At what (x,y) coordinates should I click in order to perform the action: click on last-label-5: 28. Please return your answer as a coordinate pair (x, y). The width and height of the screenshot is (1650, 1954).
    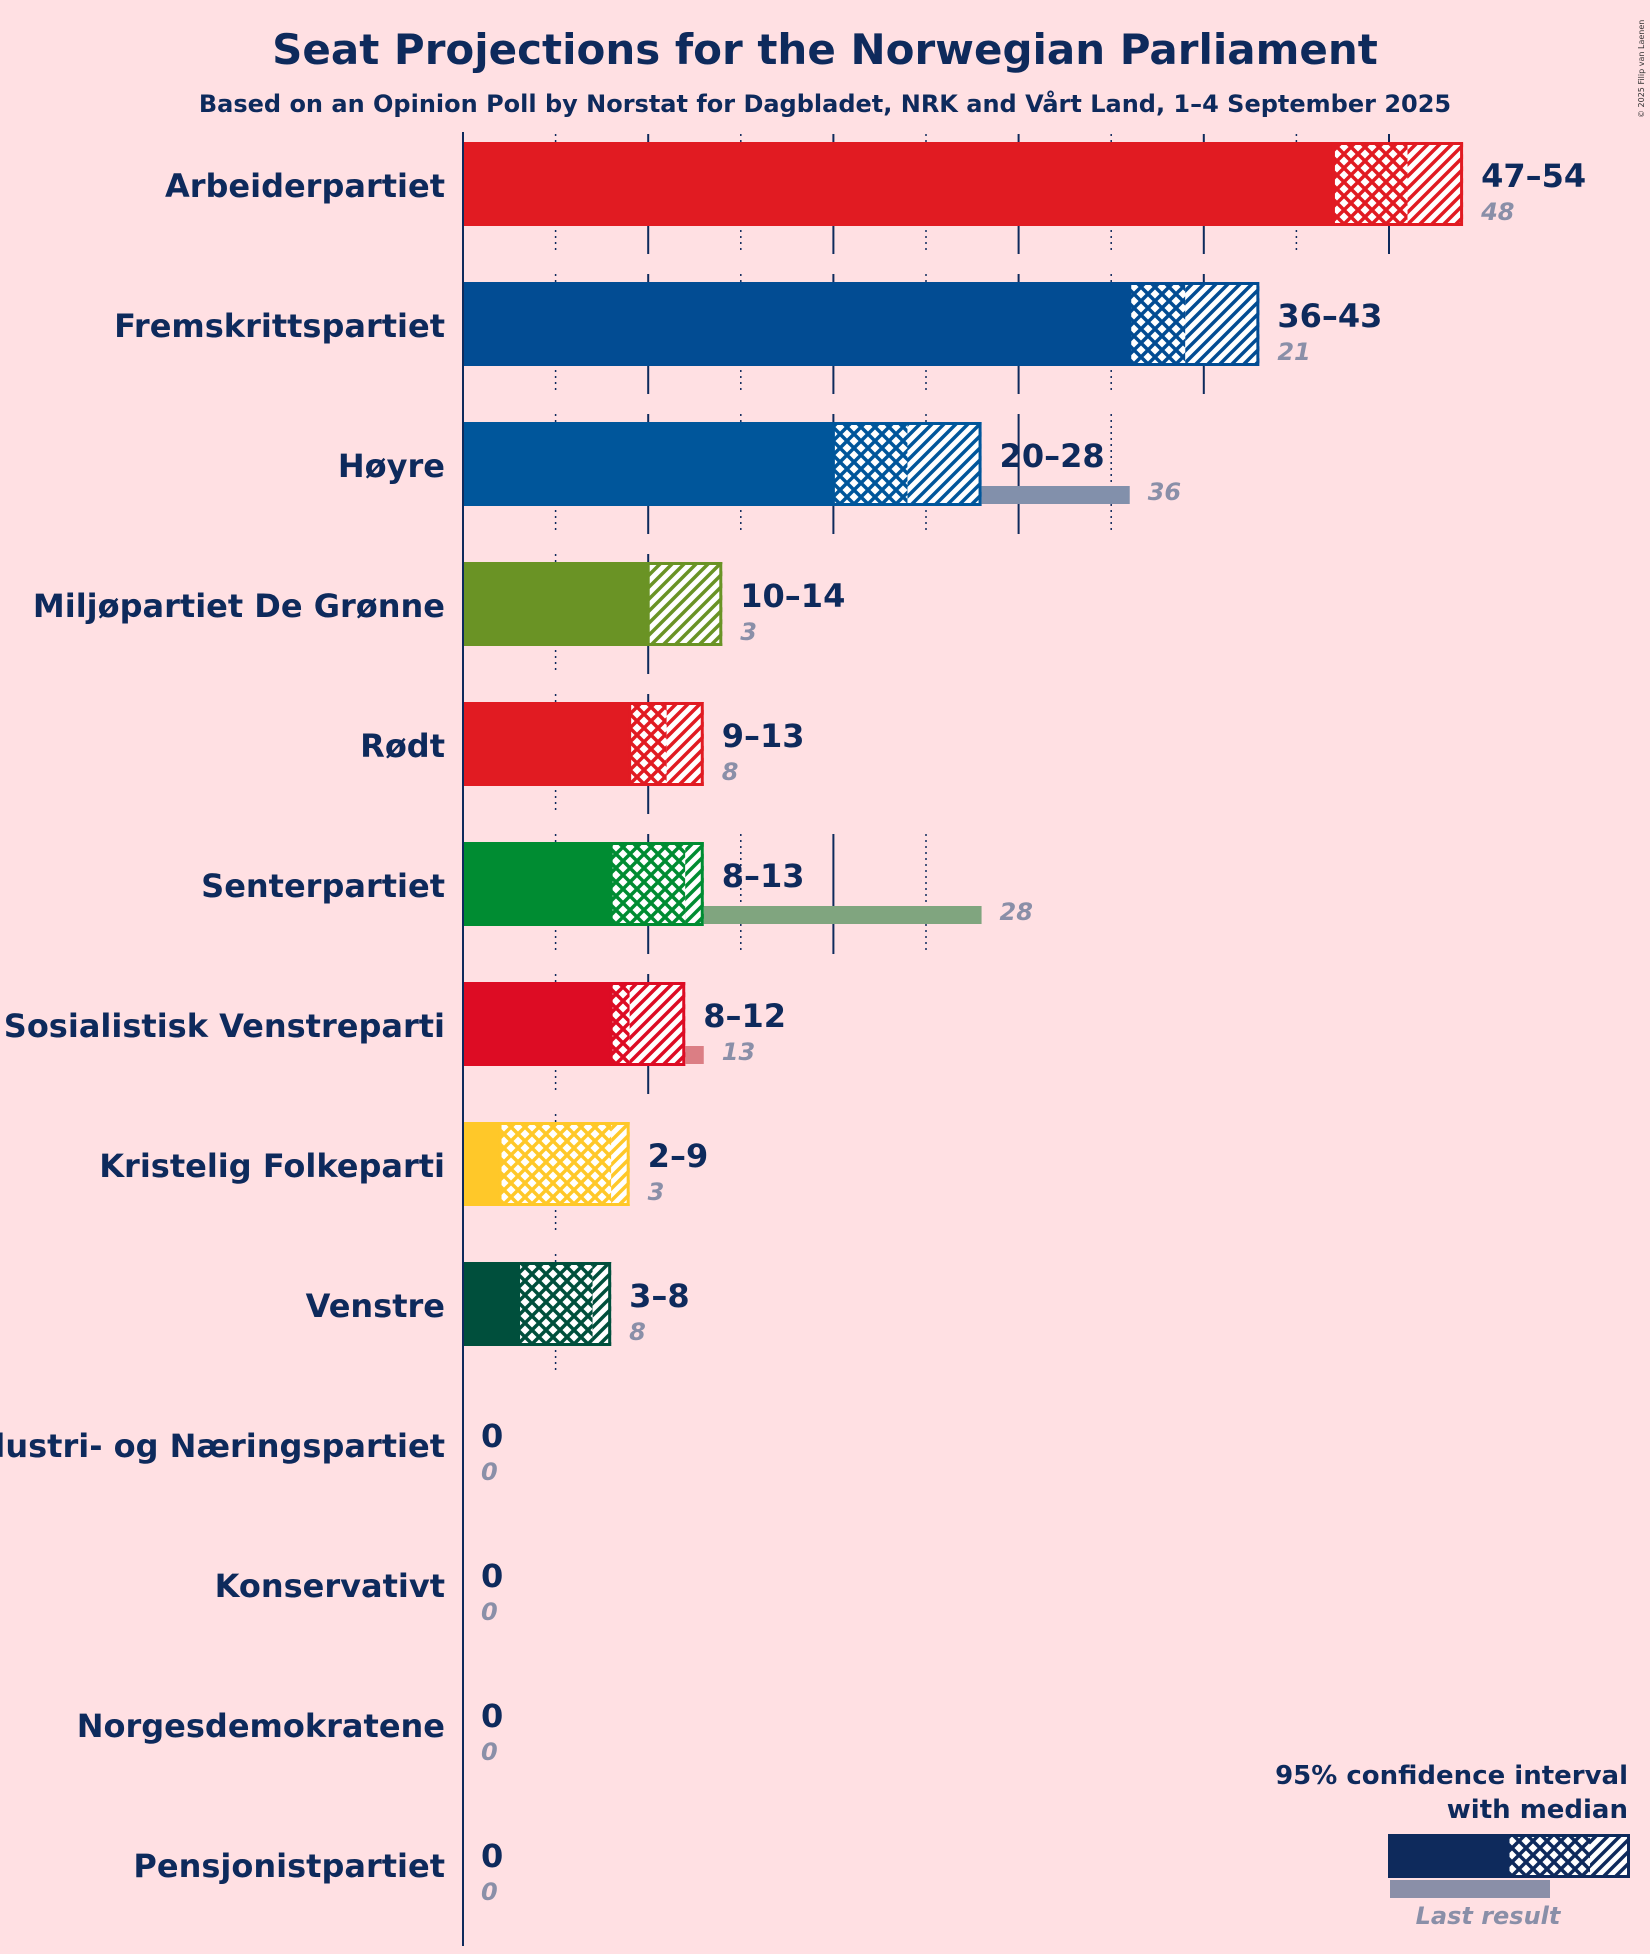
    Looking at the image, I should click on (1016, 912).